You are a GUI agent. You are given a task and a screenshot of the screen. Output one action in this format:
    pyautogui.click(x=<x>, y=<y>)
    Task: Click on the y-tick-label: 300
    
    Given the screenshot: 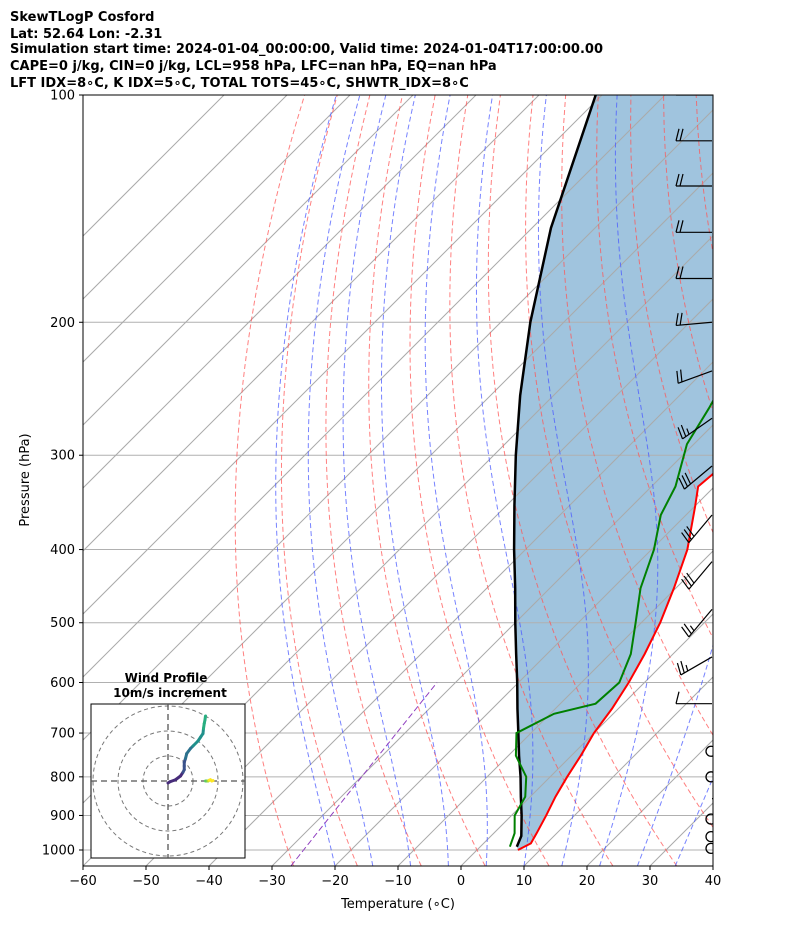 What is the action you would take?
    pyautogui.click(x=62, y=456)
    